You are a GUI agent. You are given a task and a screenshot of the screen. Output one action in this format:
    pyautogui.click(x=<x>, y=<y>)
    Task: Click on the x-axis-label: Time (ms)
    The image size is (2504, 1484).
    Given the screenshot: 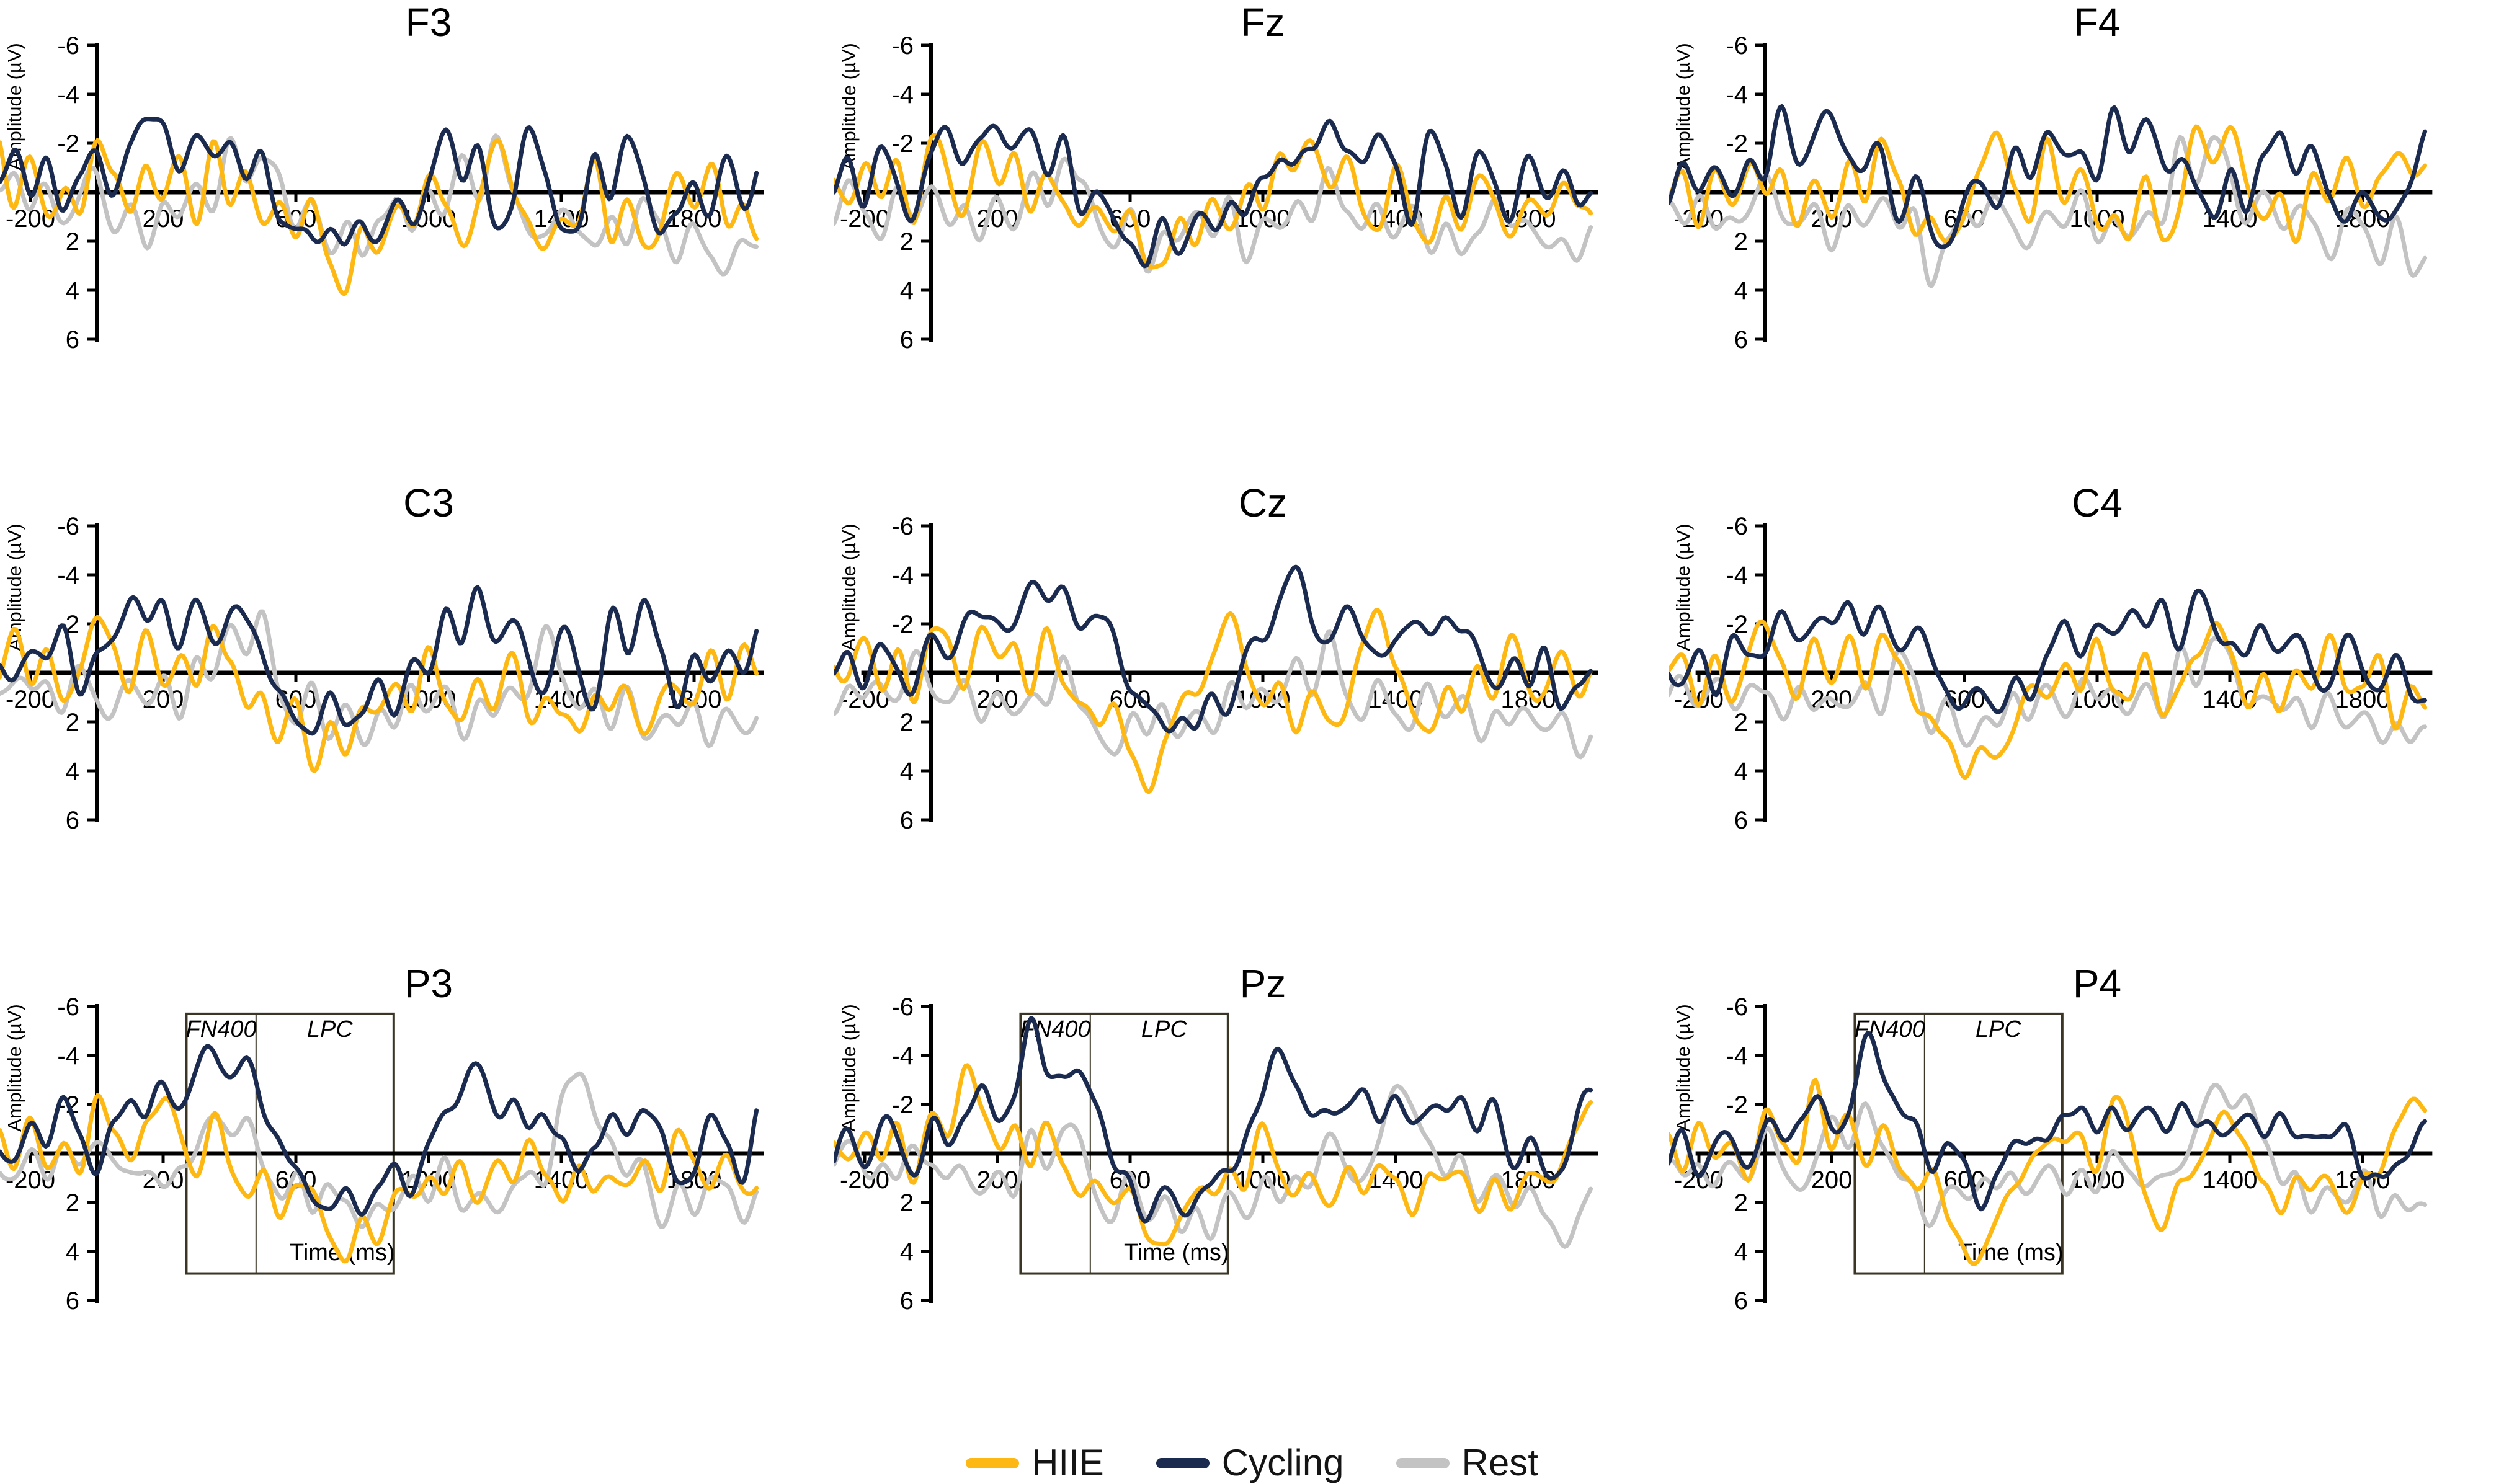 What is the action you would take?
    pyautogui.click(x=1176, y=1253)
    